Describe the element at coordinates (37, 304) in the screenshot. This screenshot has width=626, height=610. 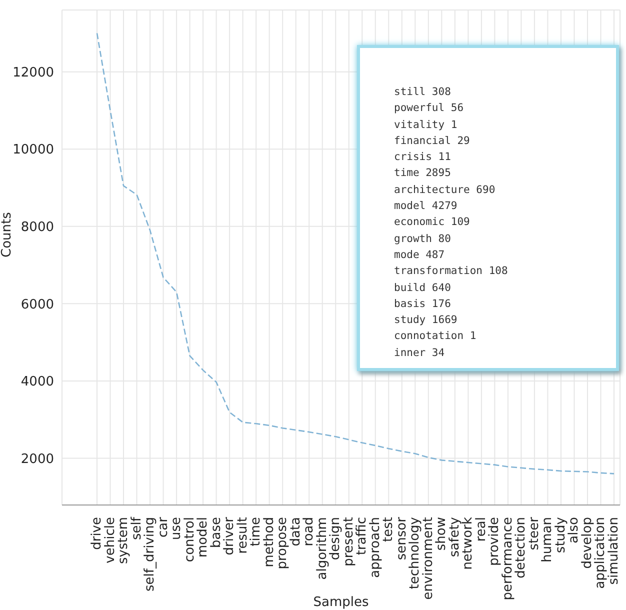
I see `y-tick-label: 6000` at that location.